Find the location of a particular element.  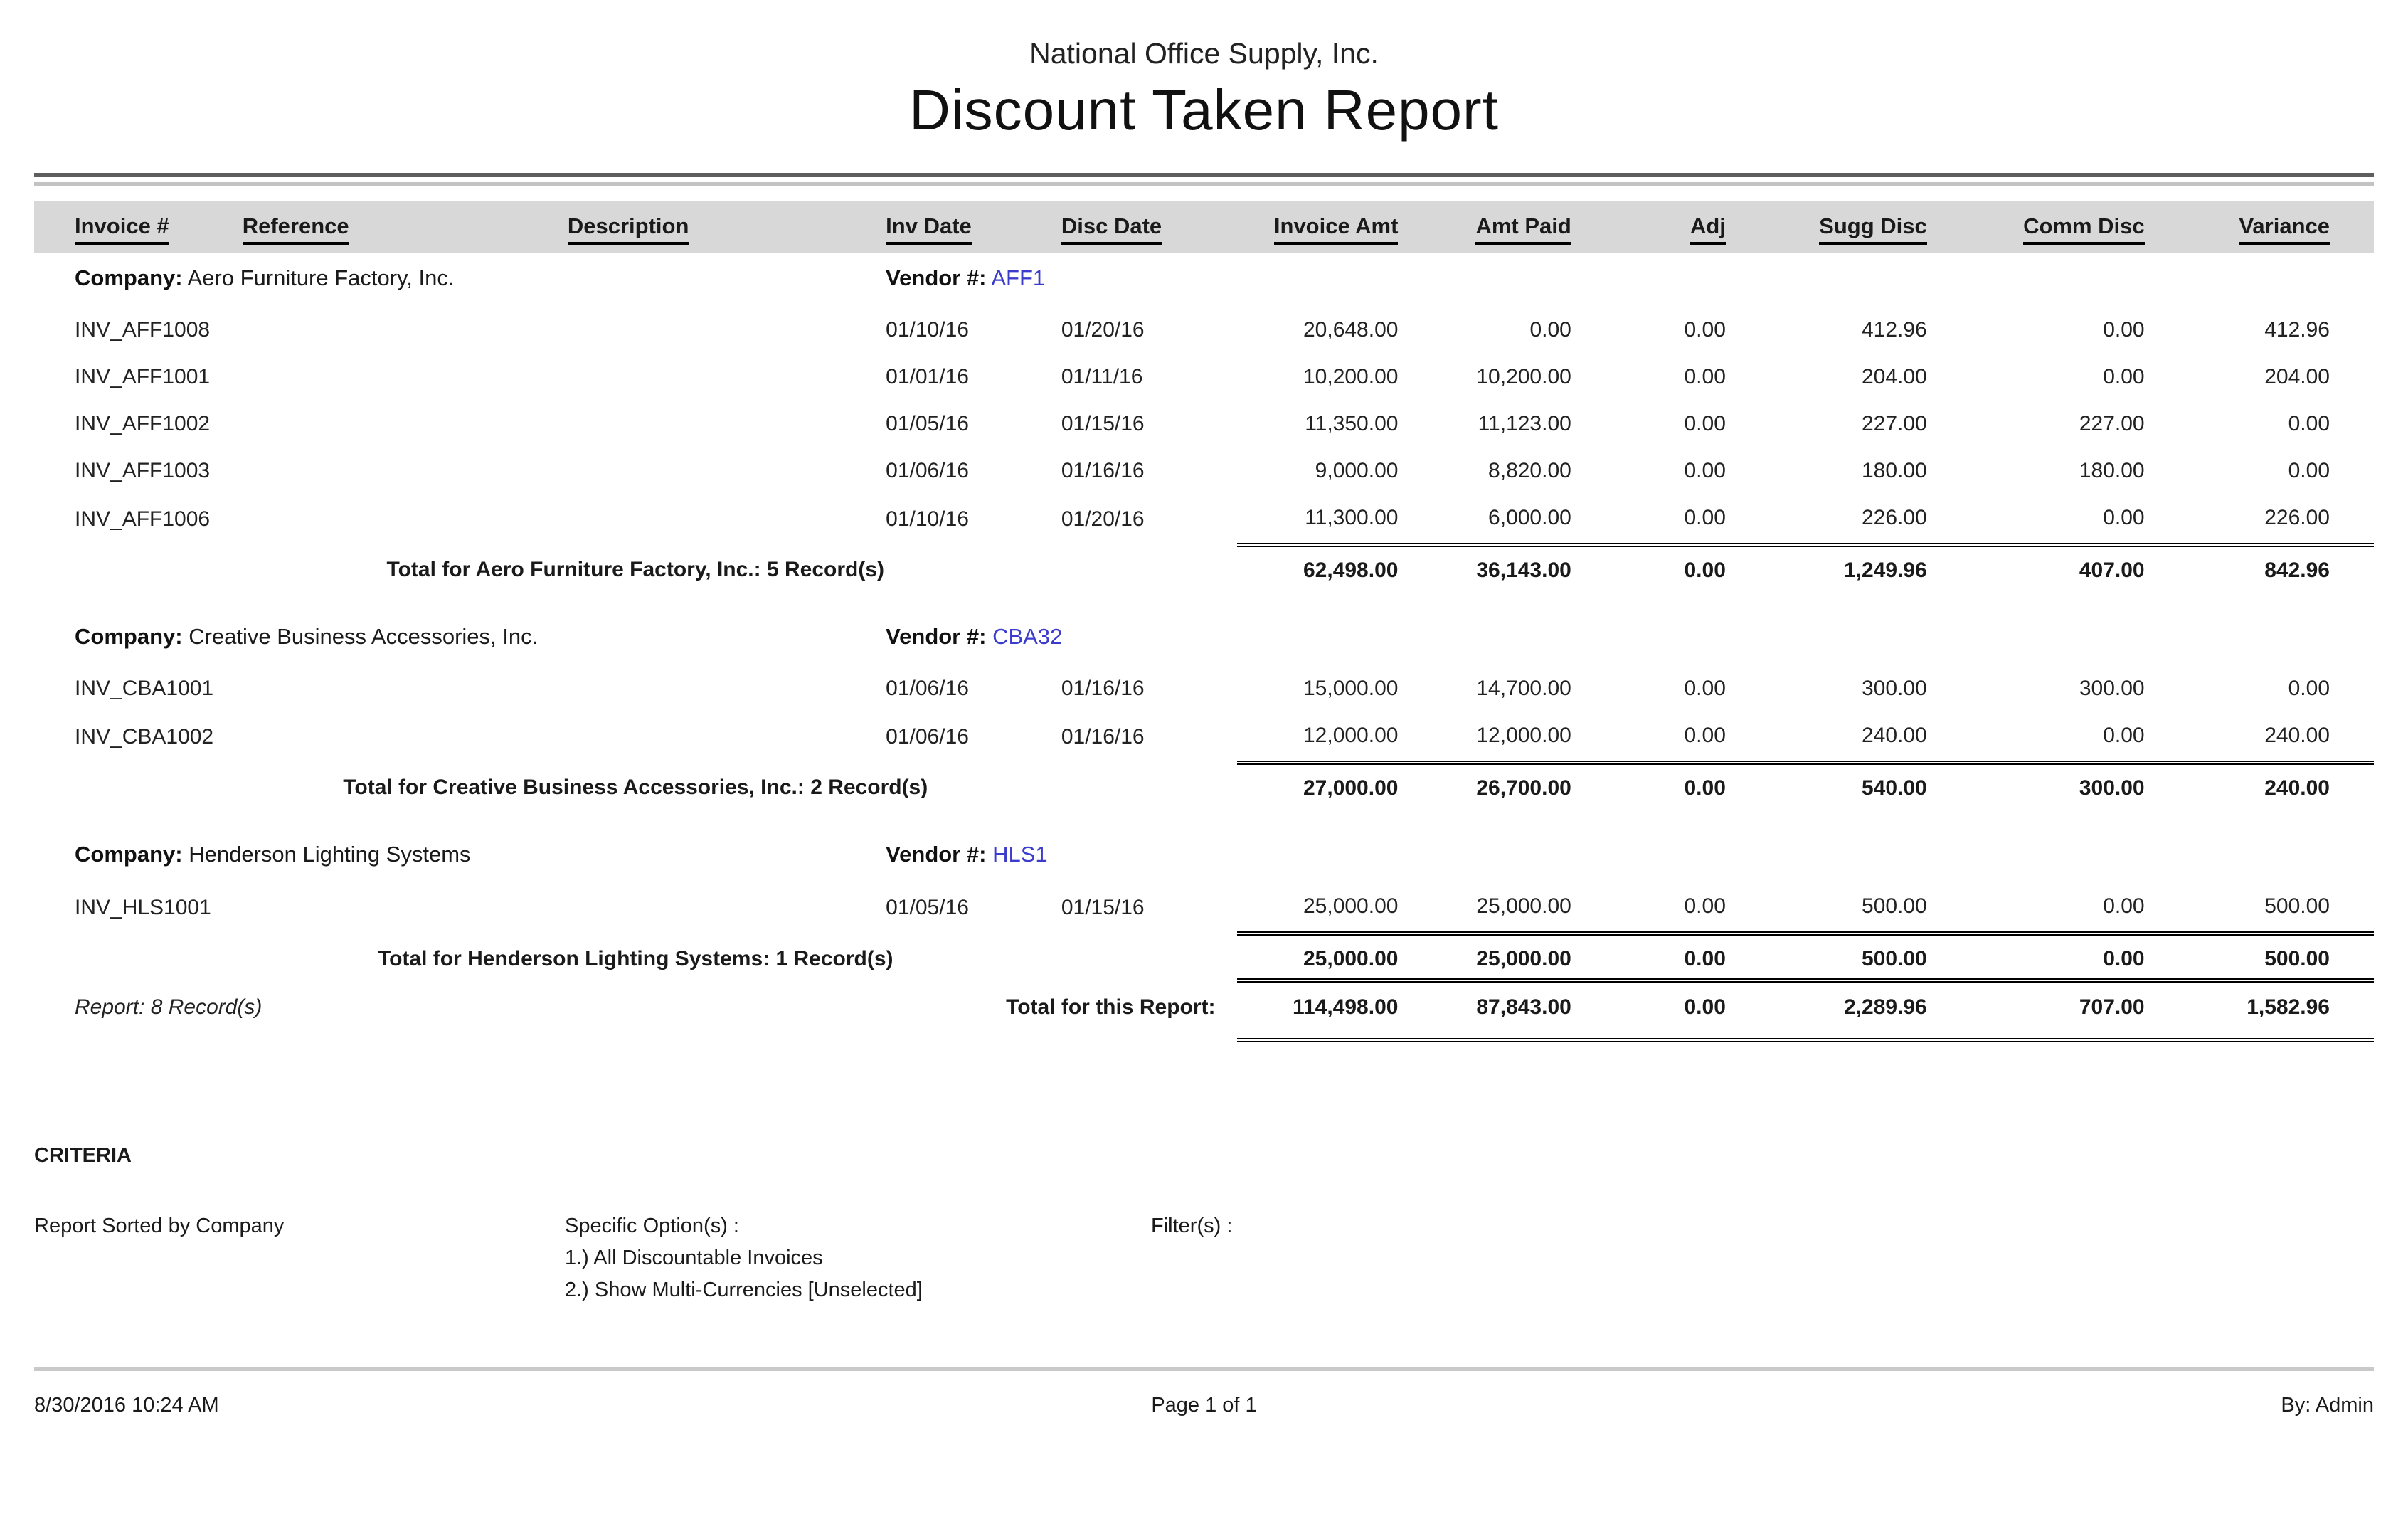

report-total-amt-paid: 87,843.00 is located at coordinates (1484, 1010).